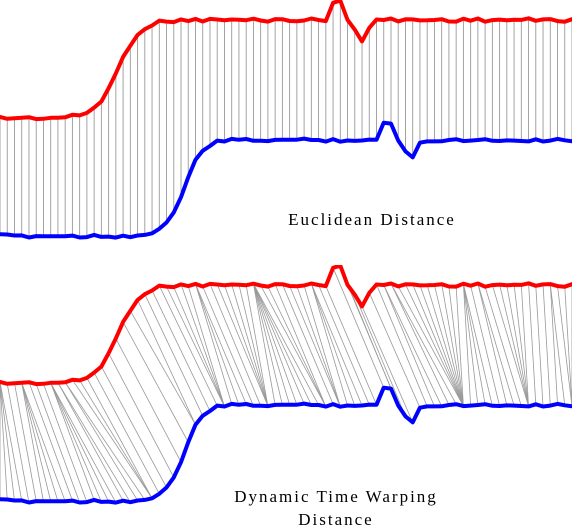 This screenshot has height=530, width=572. I want to click on dtw-label-line1: Dynamic Time Warping, so click(336, 496).